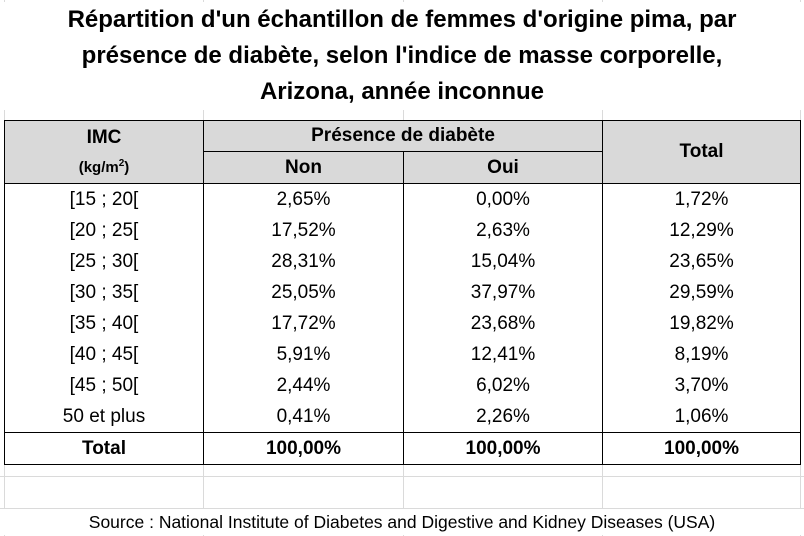 The image size is (804, 536). Describe the element at coordinates (104, 323) in the screenshot. I see `cell-imc: [35 ; 40[` at that location.